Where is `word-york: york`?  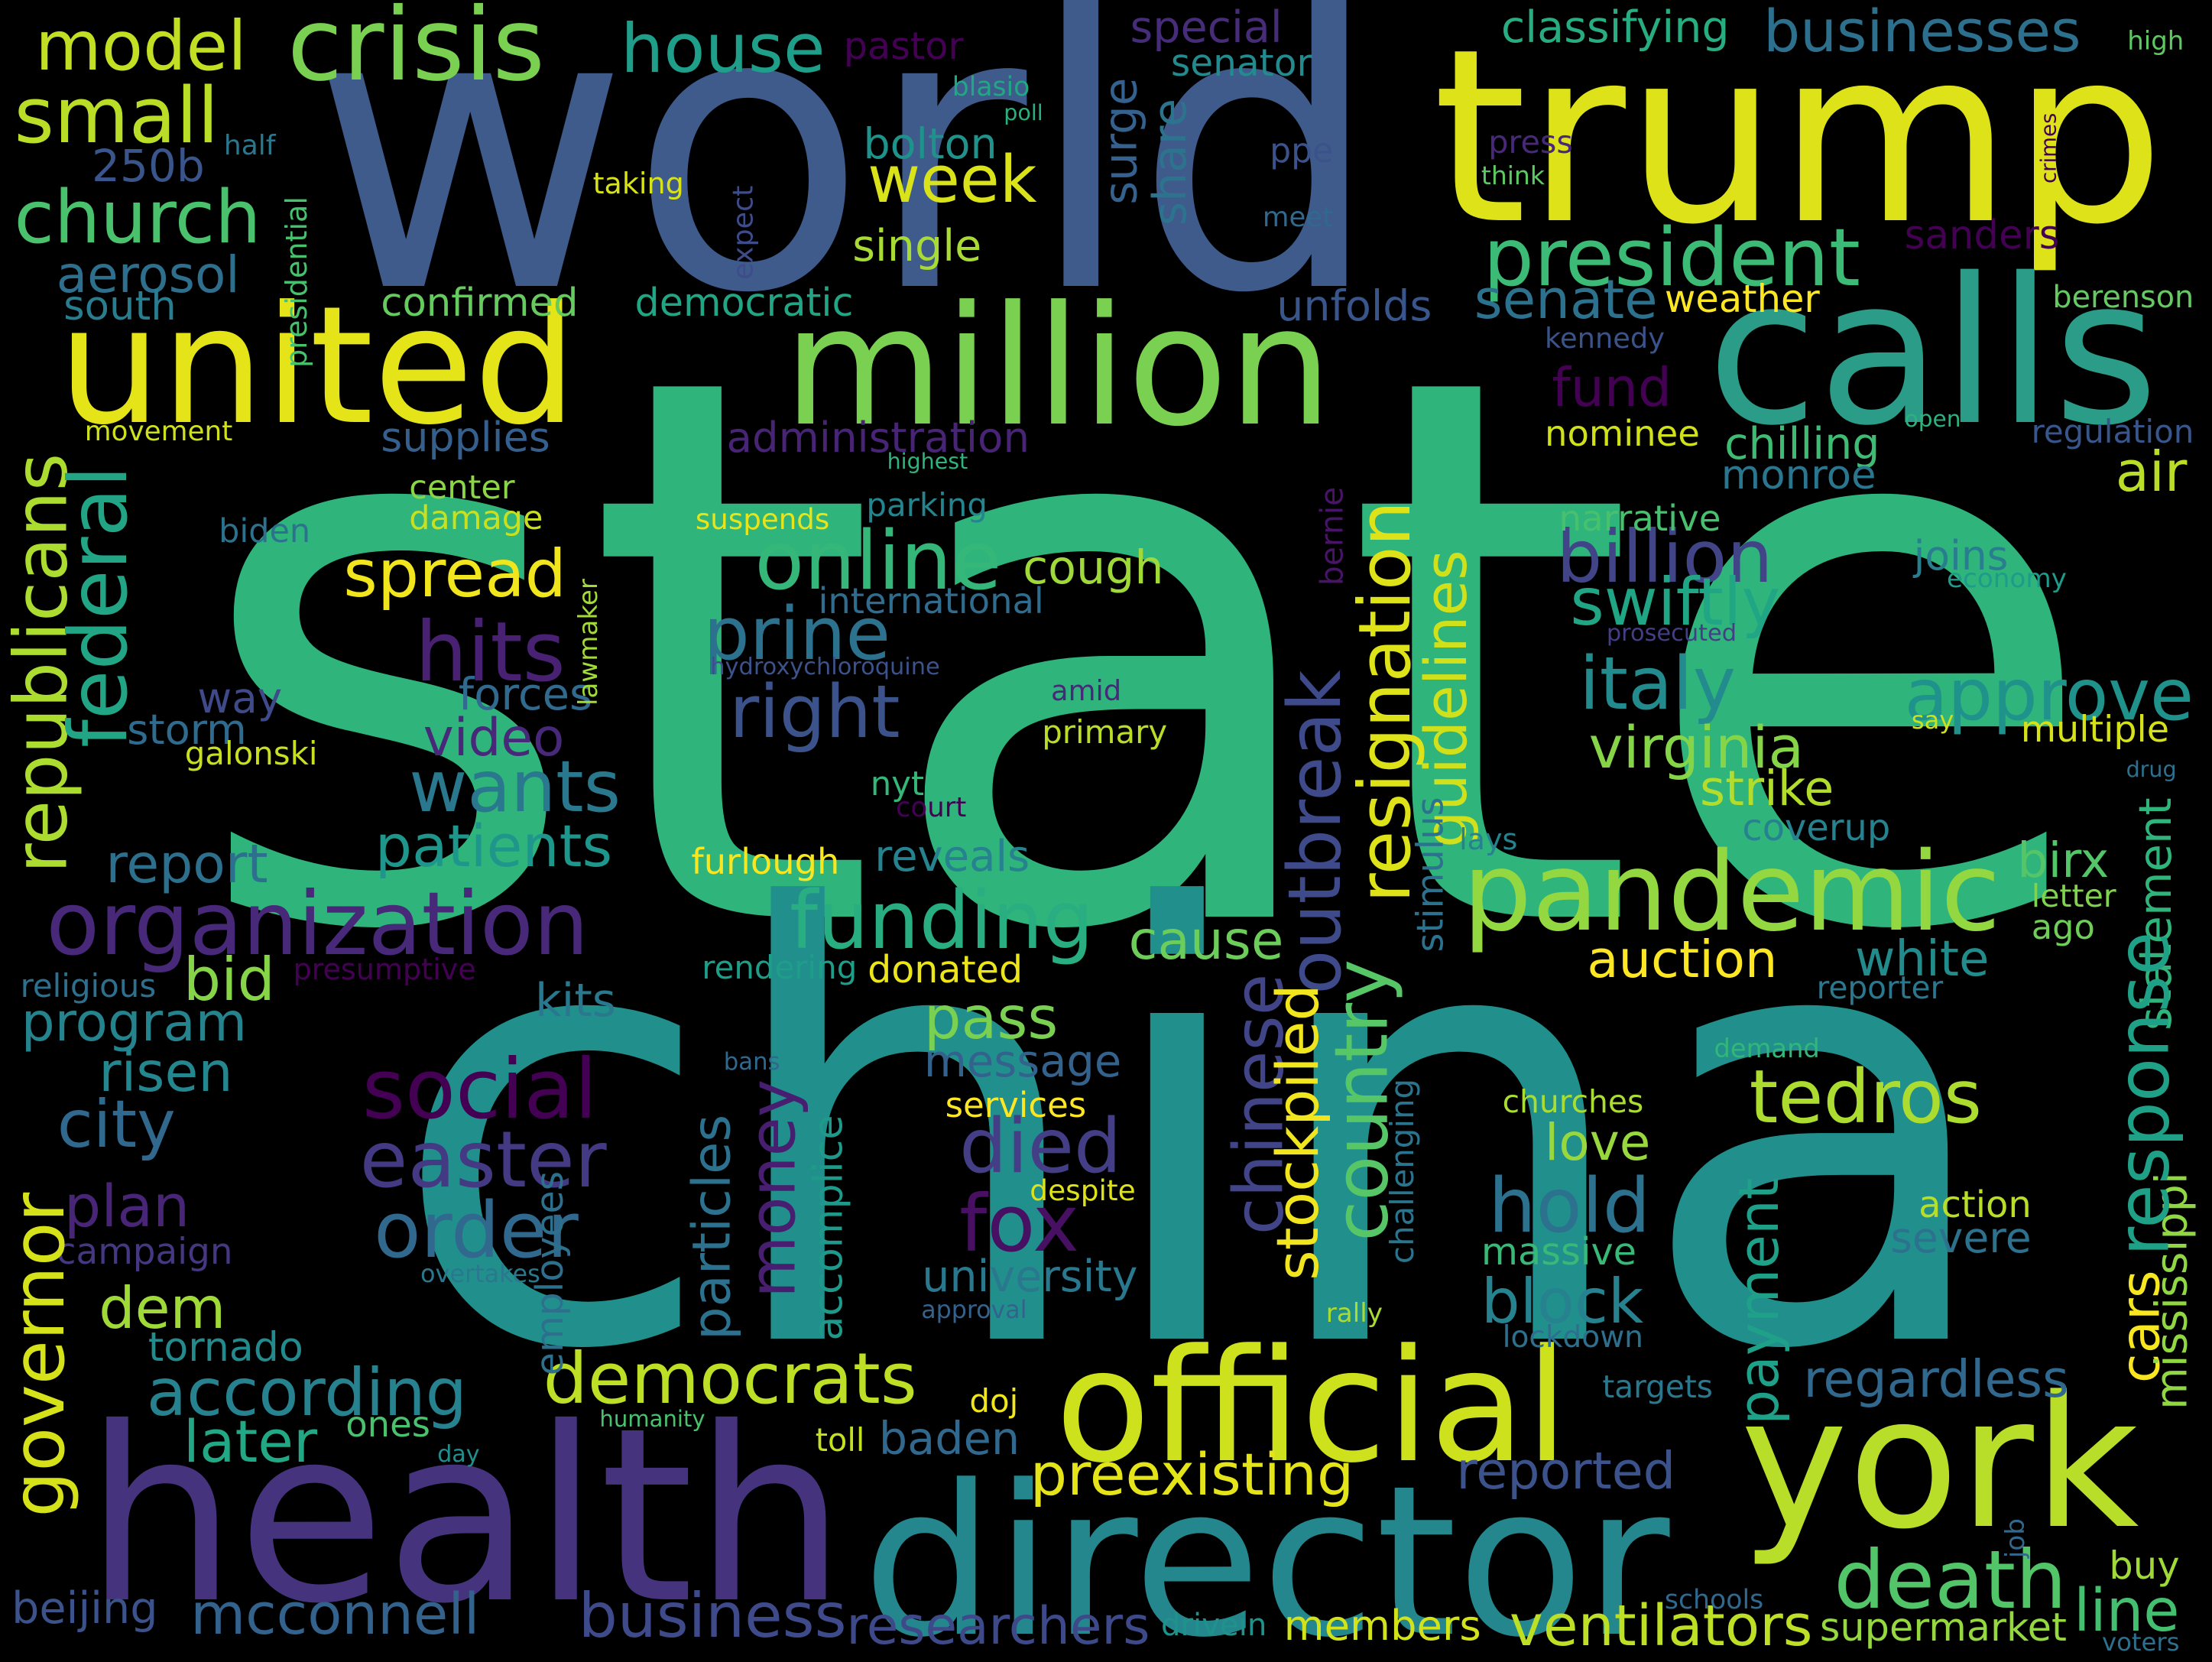 word-york: york is located at coordinates (1939, 1463).